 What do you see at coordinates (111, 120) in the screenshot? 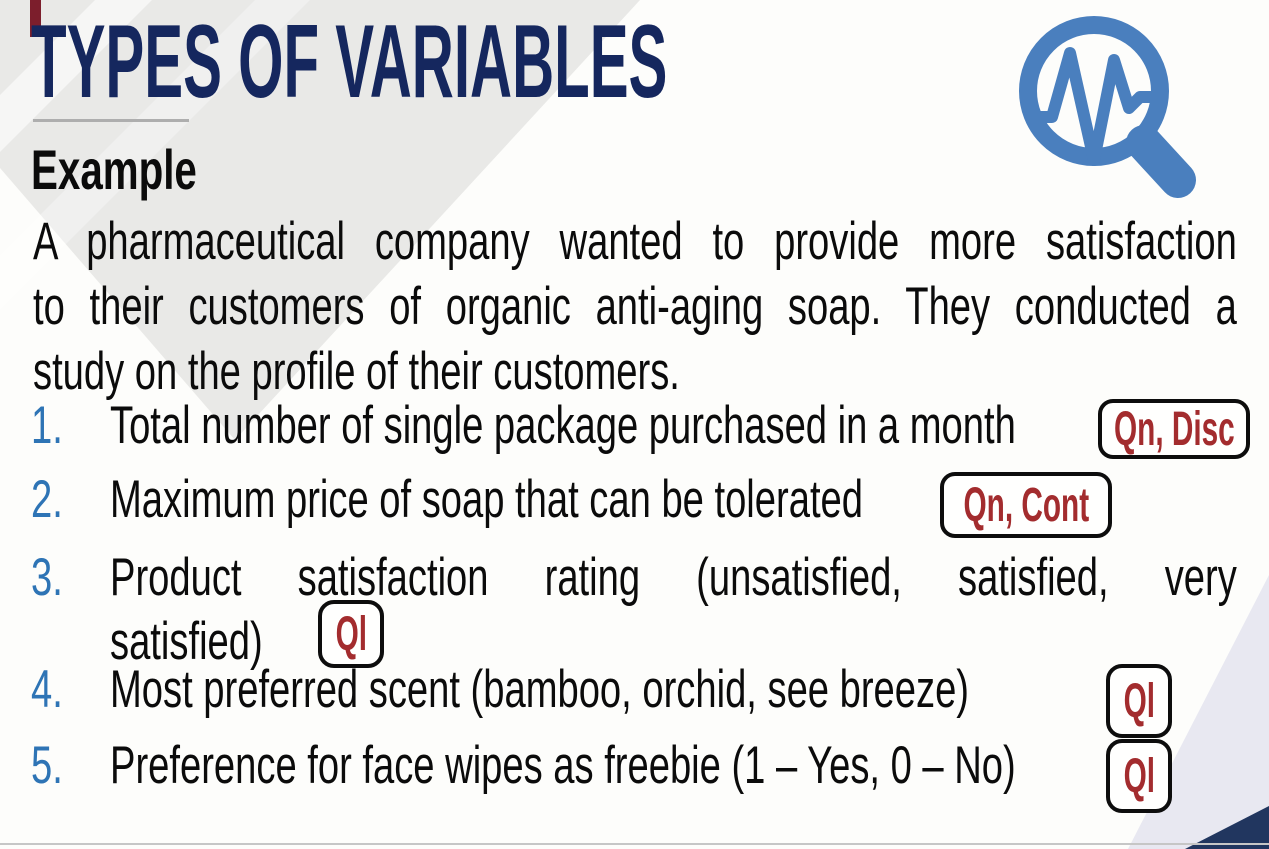
I see `title-underline` at bounding box center [111, 120].